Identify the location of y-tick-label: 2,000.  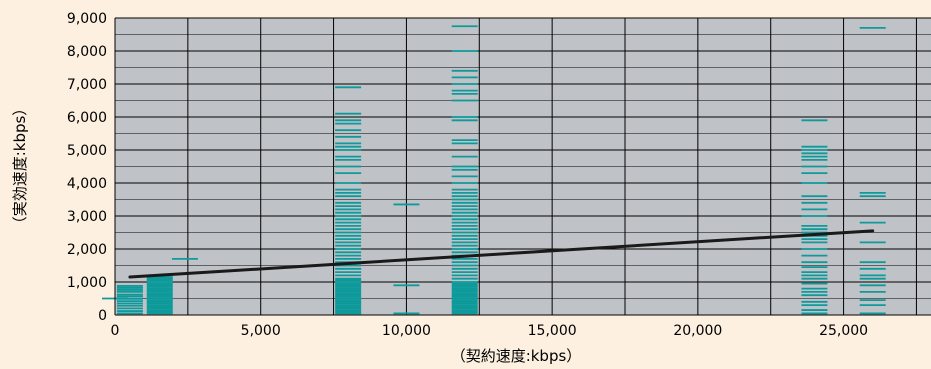
(87, 250).